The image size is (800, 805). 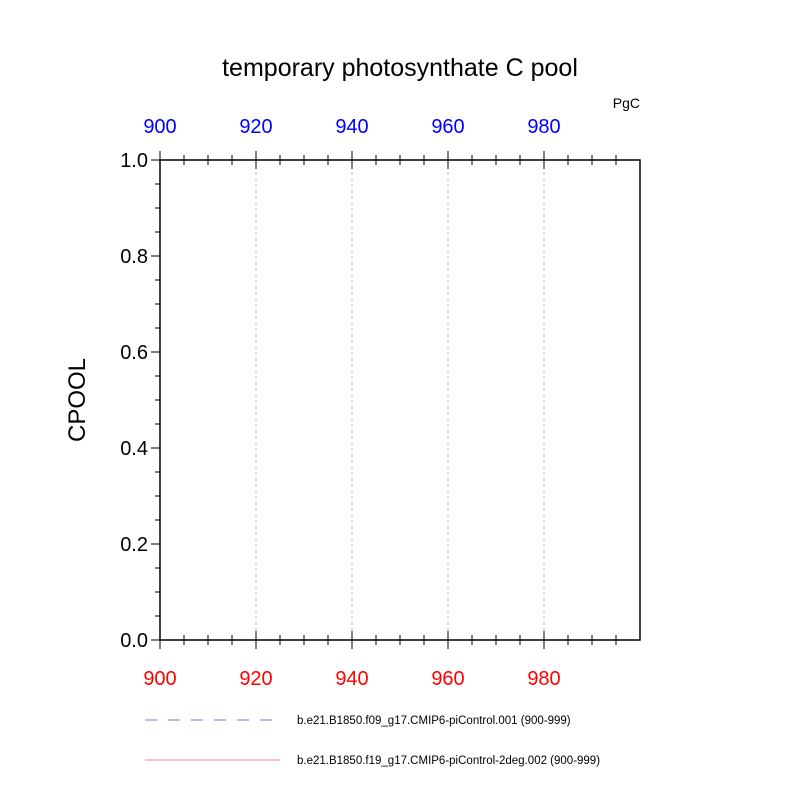 I want to click on y-tick-label: 0.2, so click(x=134, y=545).